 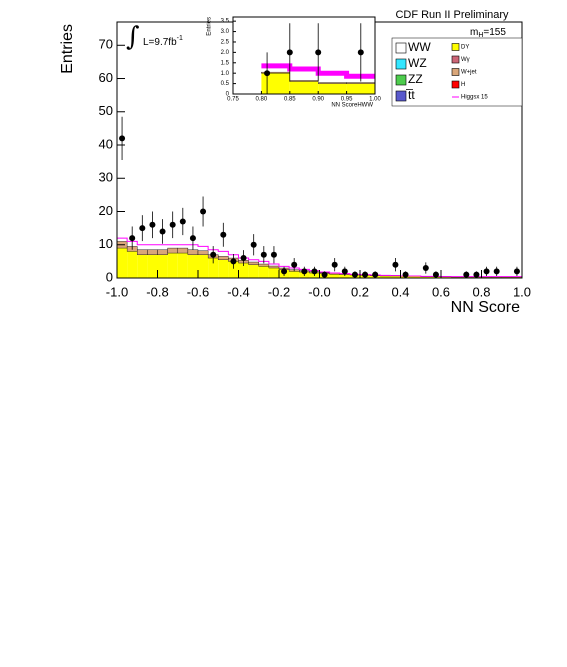 What do you see at coordinates (106, 243) in the screenshot?
I see `y-tick-label: 10` at bounding box center [106, 243].